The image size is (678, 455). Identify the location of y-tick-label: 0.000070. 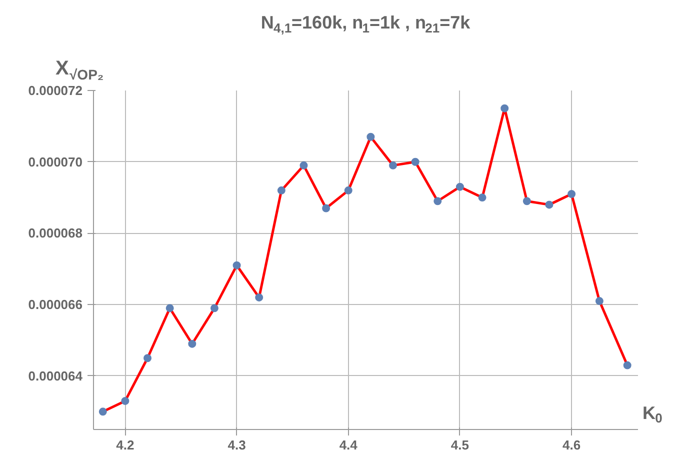
(55, 162).